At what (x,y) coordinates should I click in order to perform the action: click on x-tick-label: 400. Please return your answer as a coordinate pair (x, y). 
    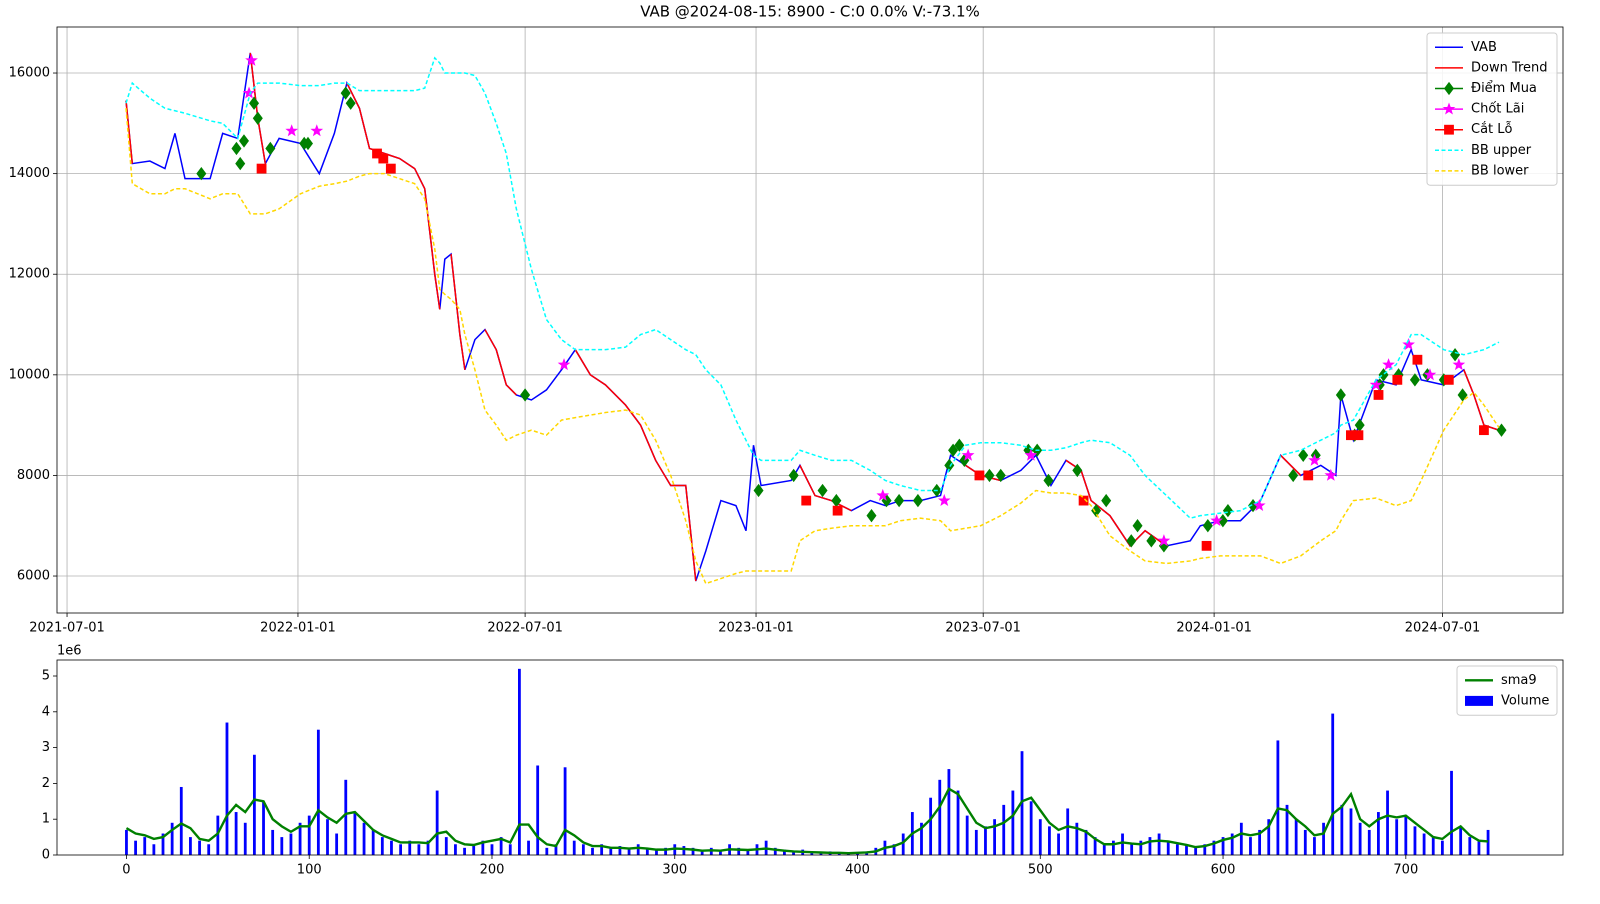
    Looking at the image, I should click on (857, 870).